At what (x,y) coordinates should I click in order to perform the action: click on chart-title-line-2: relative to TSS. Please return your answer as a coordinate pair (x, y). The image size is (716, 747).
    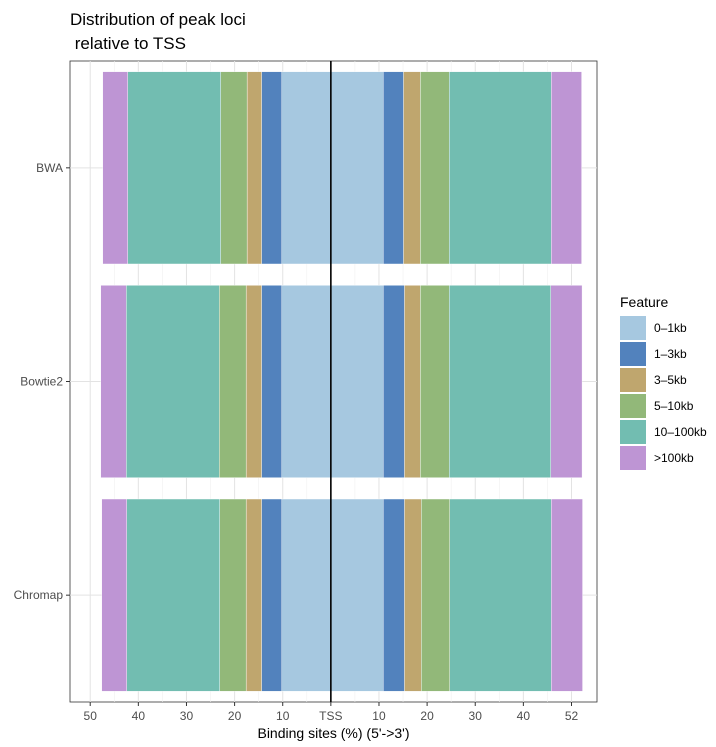
    Looking at the image, I should click on (128, 43).